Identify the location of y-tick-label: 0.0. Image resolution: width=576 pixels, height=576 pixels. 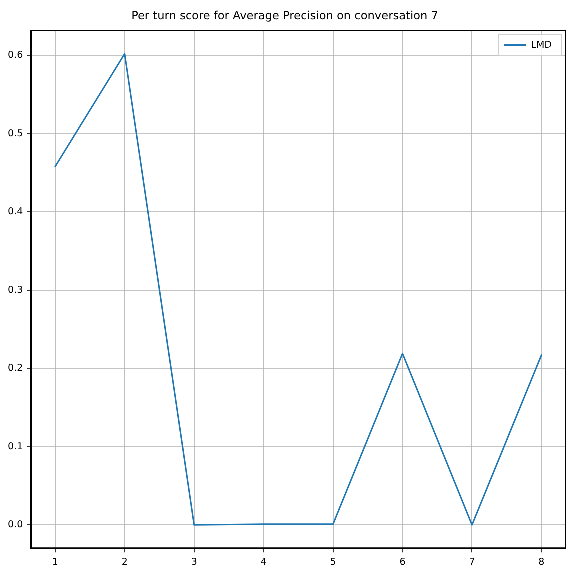
(16, 525).